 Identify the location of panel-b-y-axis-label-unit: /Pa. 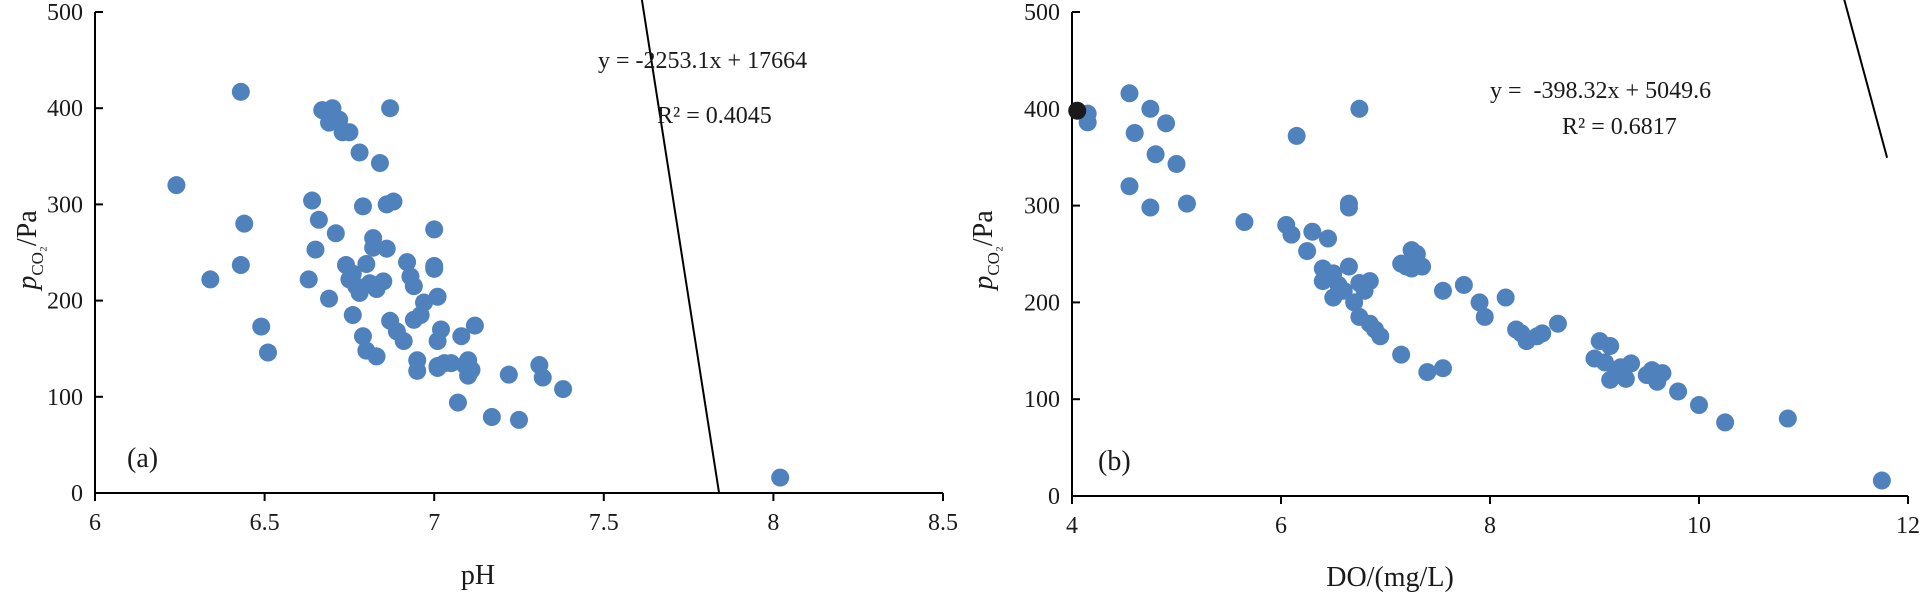
(983, 228).